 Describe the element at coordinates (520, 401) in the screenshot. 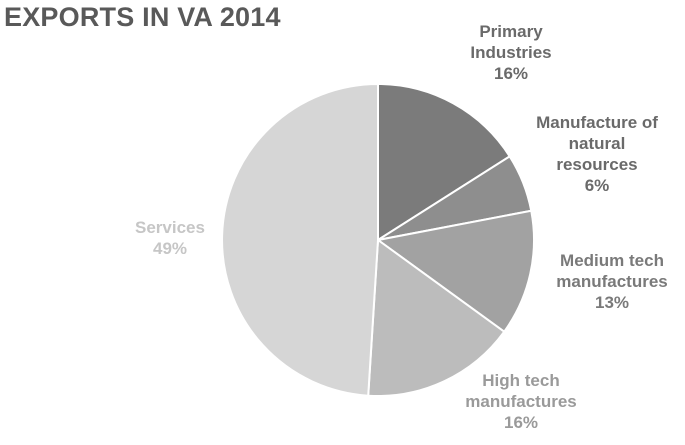

I see `slice-label-3: High tech manufactures 16%` at that location.